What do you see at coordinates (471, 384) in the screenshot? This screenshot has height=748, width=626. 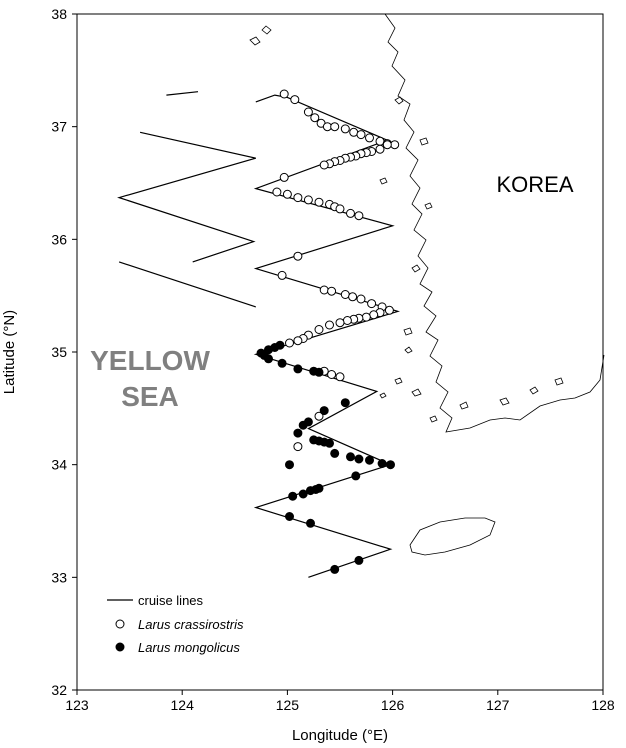 I see `korea-islands-south` at bounding box center [471, 384].